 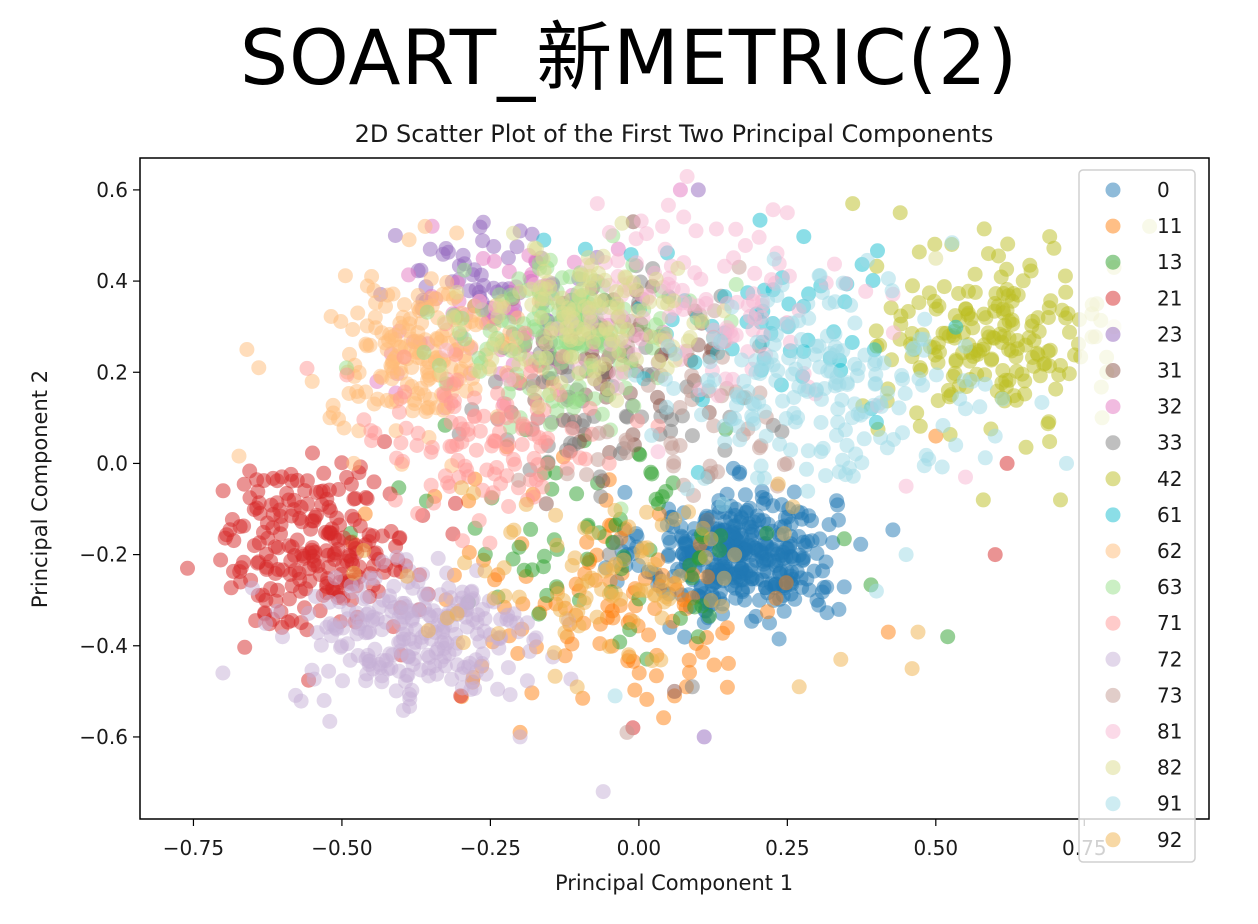 I want to click on legend-item: 33, so click(x=1143, y=443).